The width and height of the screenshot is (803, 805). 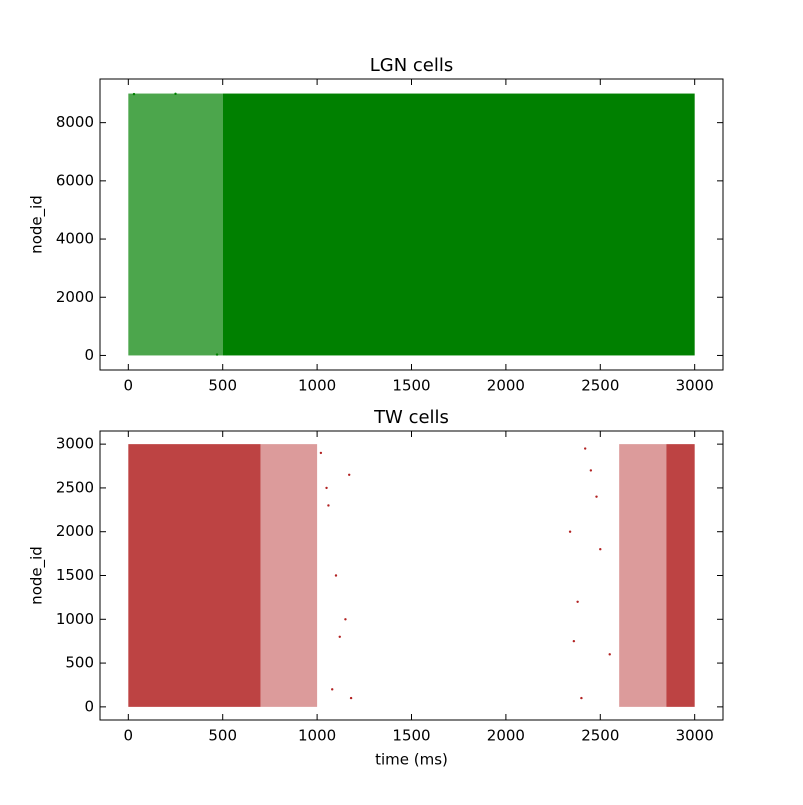 What do you see at coordinates (75, 575) in the screenshot?
I see `y-tick-label: 1500` at bounding box center [75, 575].